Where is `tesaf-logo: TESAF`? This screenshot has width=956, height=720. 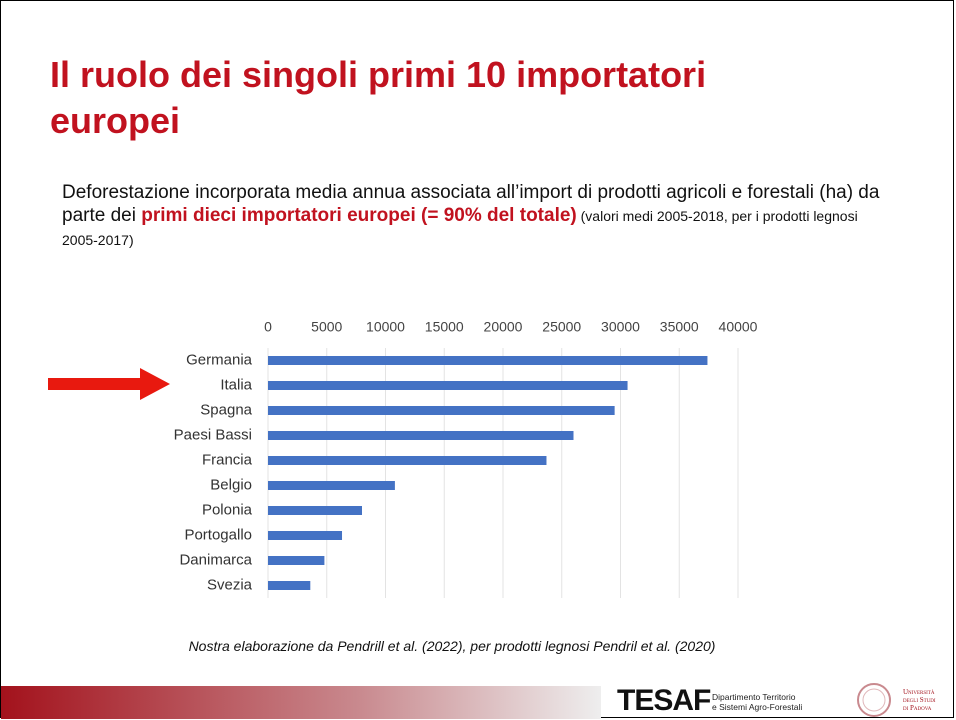
tesaf-logo: TESAF is located at coordinates (664, 700).